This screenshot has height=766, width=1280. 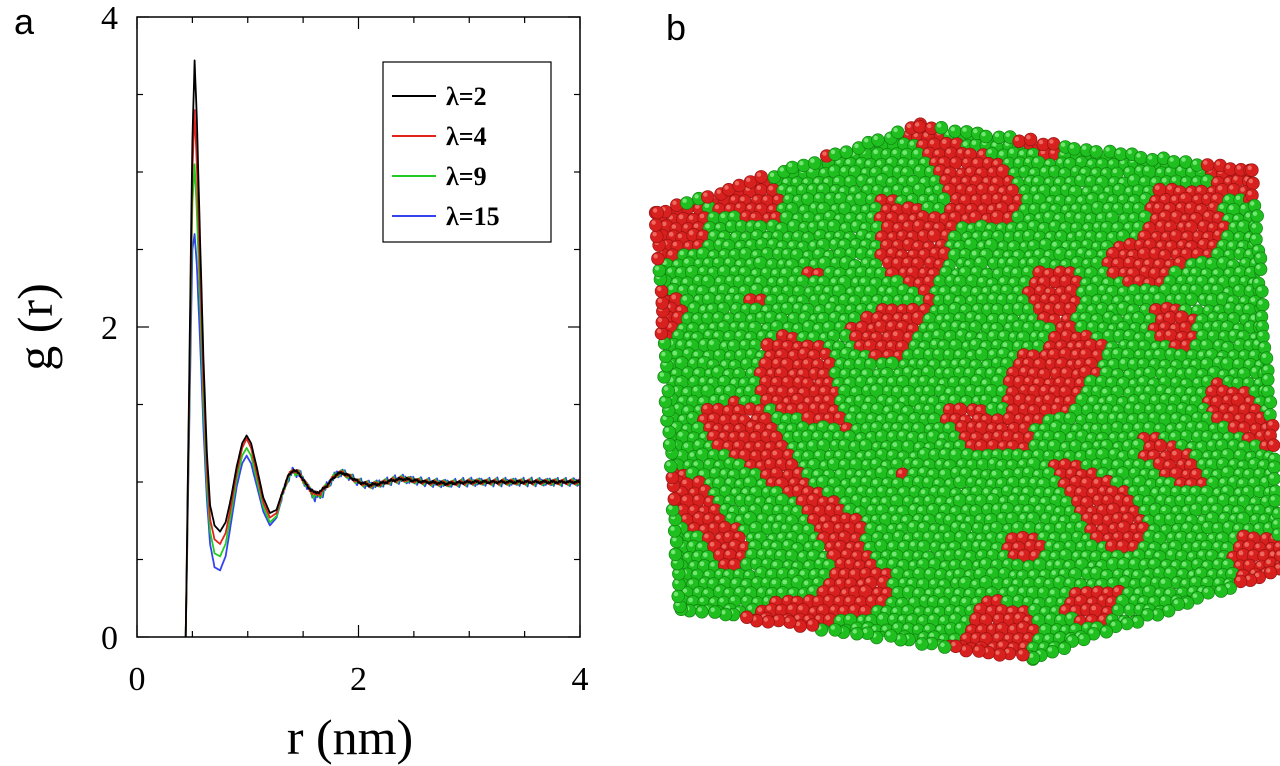 What do you see at coordinates (466, 176) in the screenshot?
I see `legend-label: λ=9` at bounding box center [466, 176].